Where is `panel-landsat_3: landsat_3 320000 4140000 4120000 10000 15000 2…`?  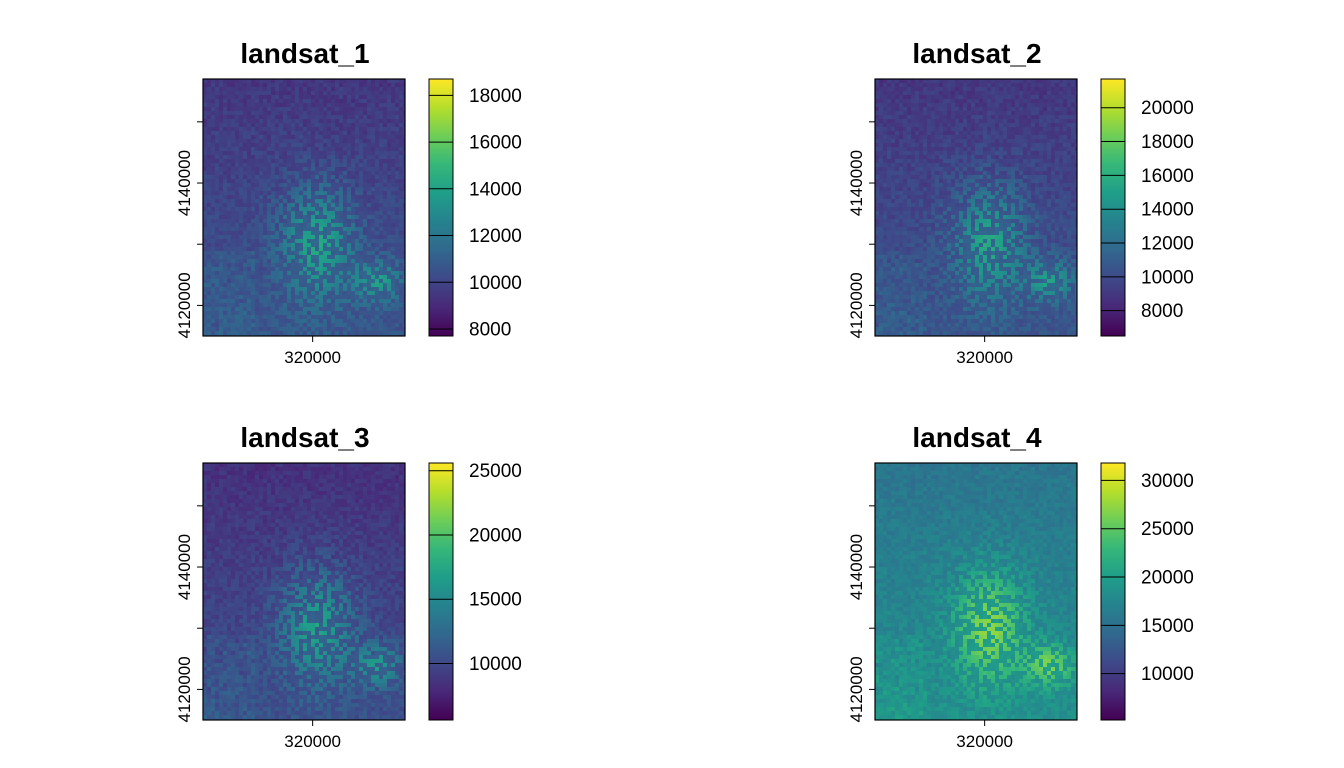 panel-landsat_3: landsat_3 320000 4140000 4120000 10000 15000 2… is located at coordinates (348, 586).